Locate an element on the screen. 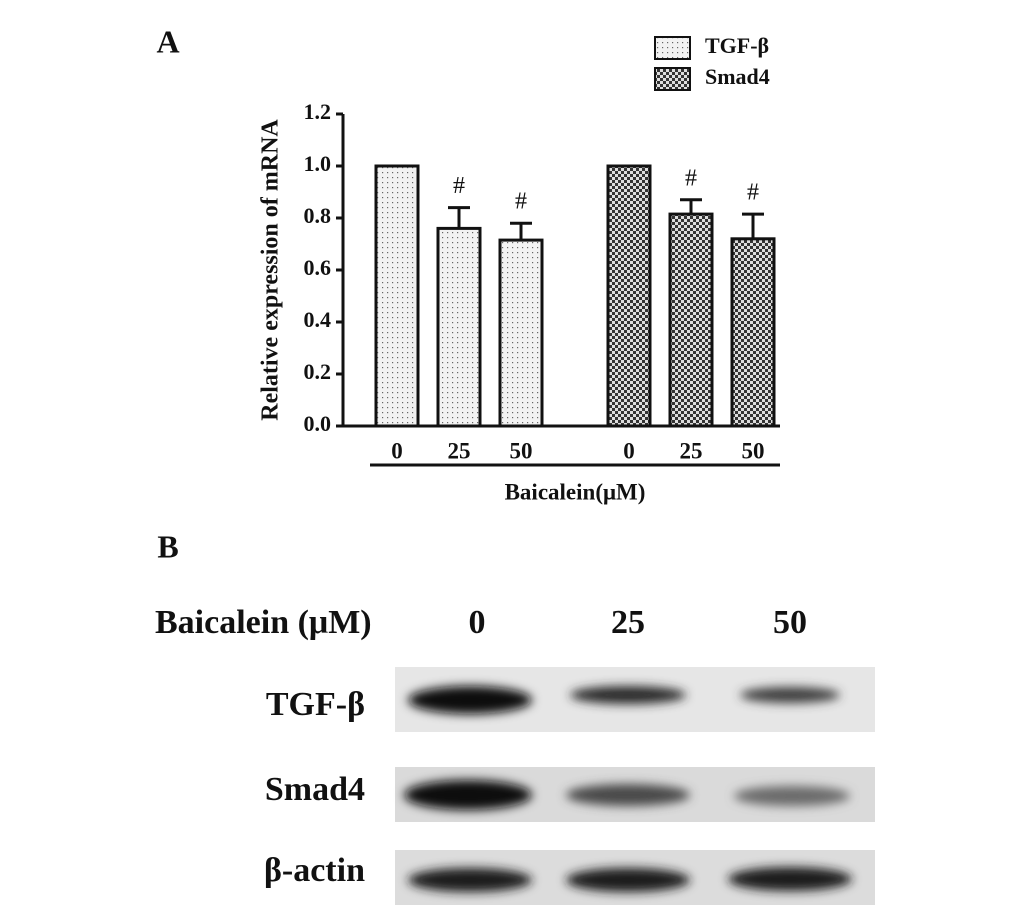 This screenshot has width=1033, height=914. y-axis-title: Relative expression of mRNA is located at coordinates (271, 270).